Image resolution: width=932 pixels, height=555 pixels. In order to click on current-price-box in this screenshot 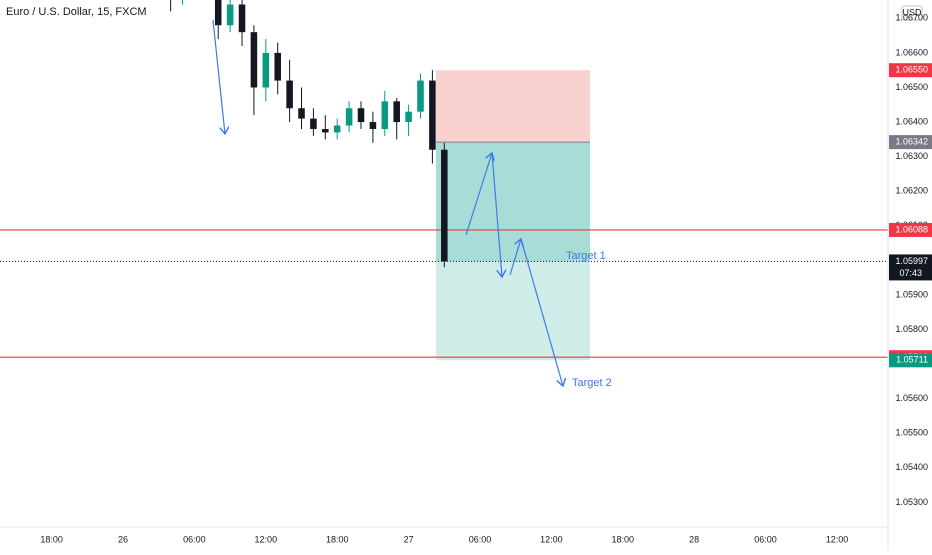, I will do `click(910, 267)`.